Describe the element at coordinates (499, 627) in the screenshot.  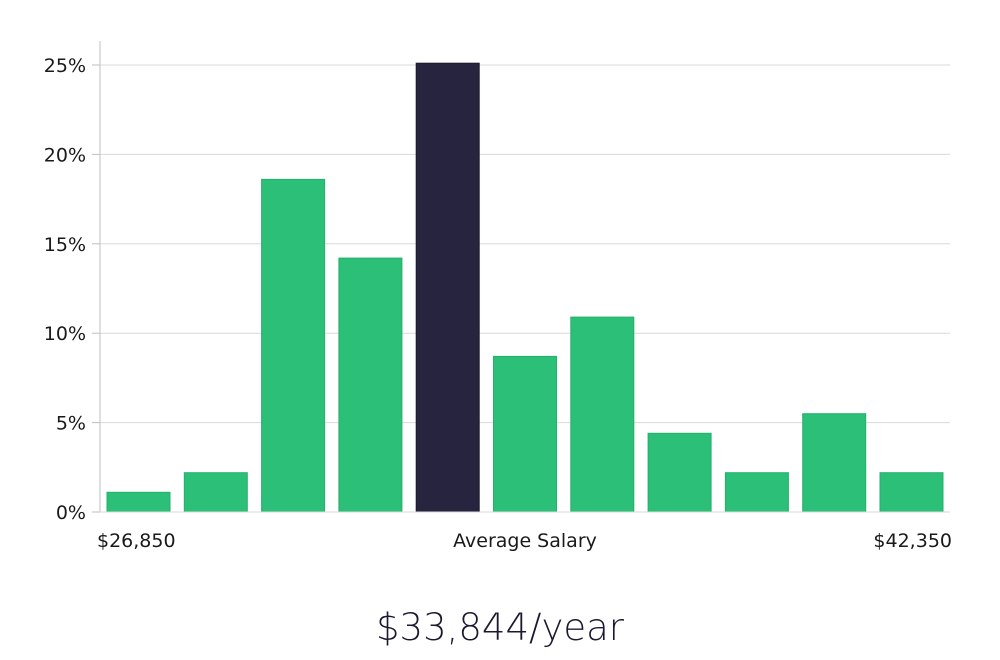
I see `average-salary-value: $33,844/year` at that location.